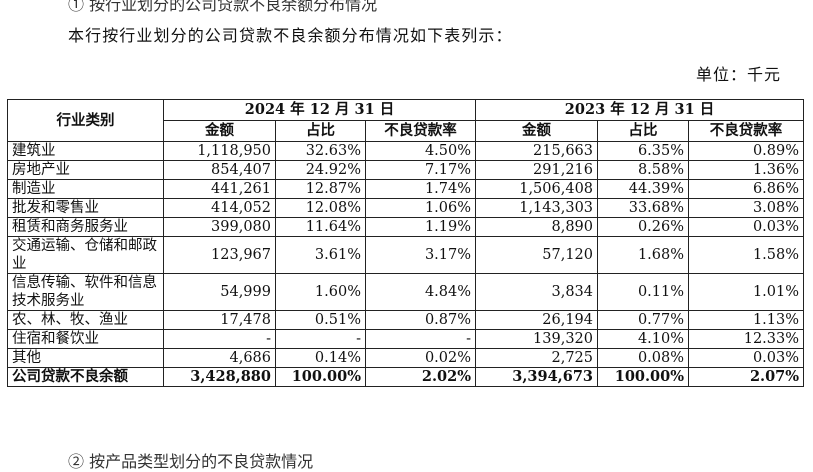 The height and width of the screenshot is (472, 813). Describe the element at coordinates (537, 377) in the screenshot. I see `total-amount-2023: 3,394,673` at that location.